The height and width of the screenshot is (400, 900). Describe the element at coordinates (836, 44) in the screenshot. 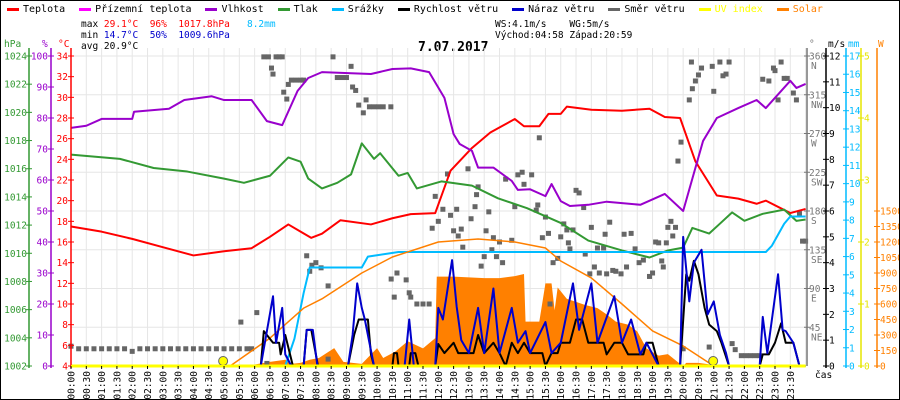

I see `wind-speed-unit-label: m/s` at that location.